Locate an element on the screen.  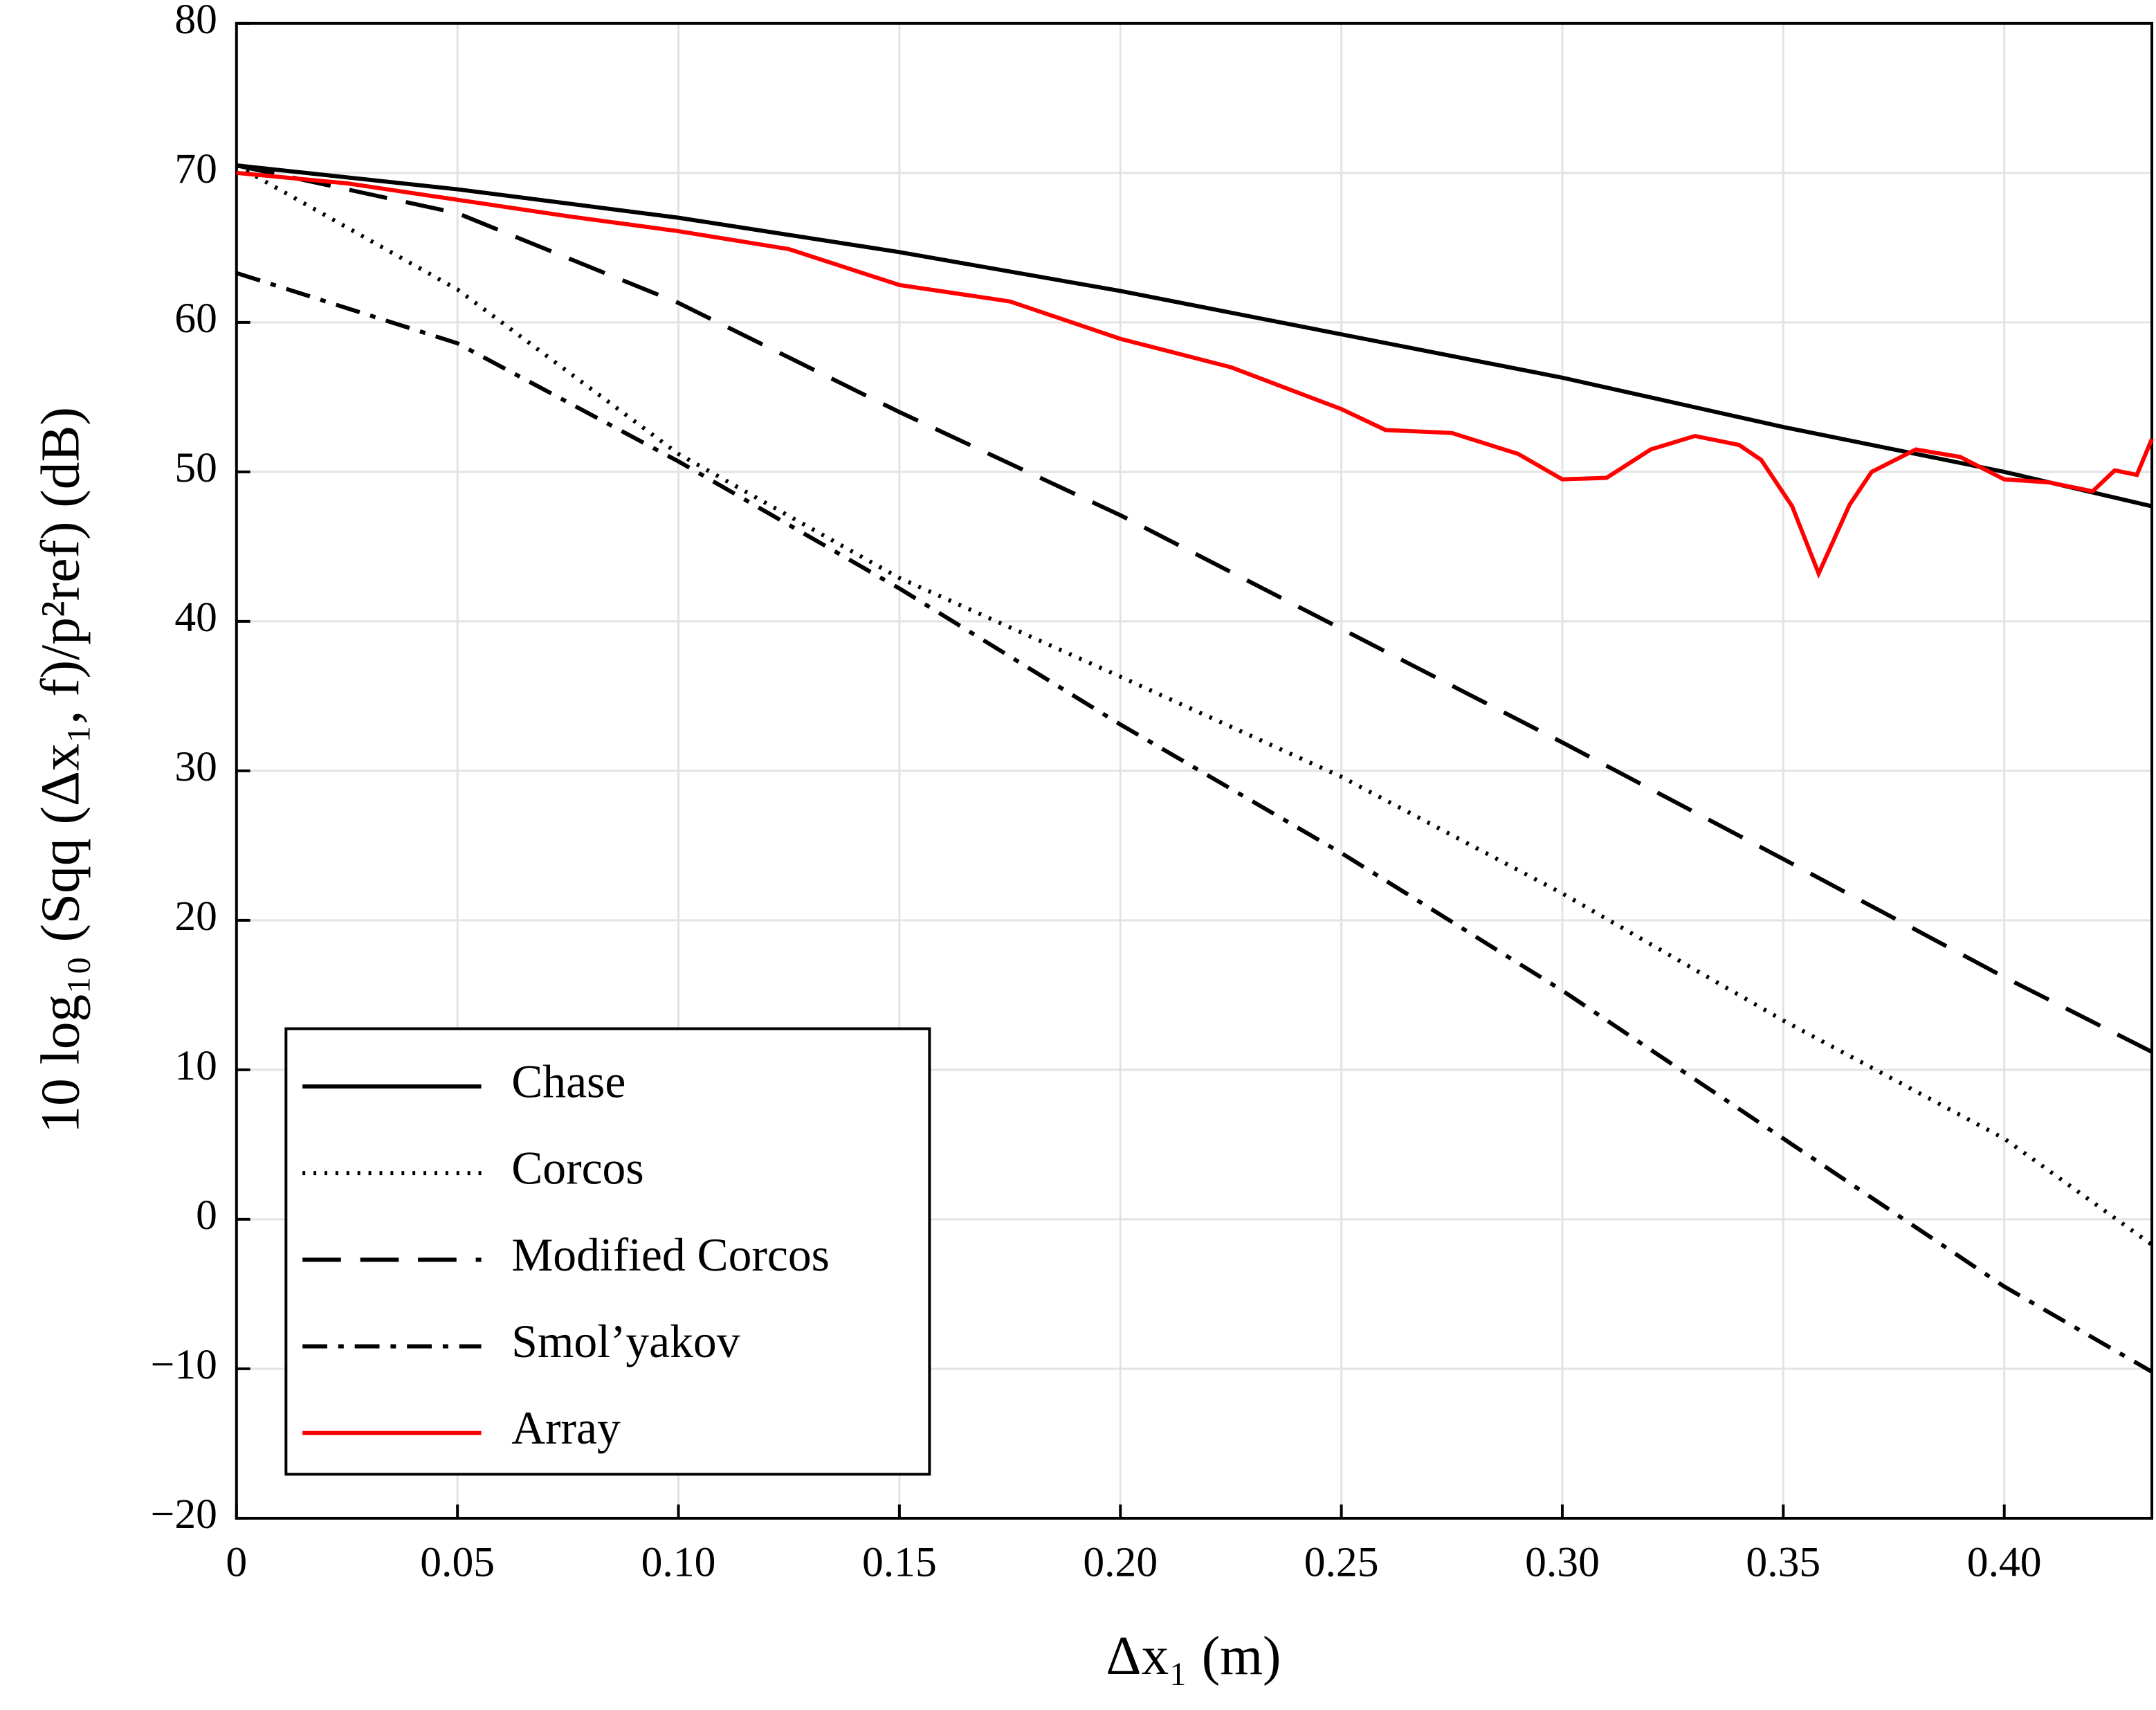
legend-label: Corcos is located at coordinates (577, 1168).